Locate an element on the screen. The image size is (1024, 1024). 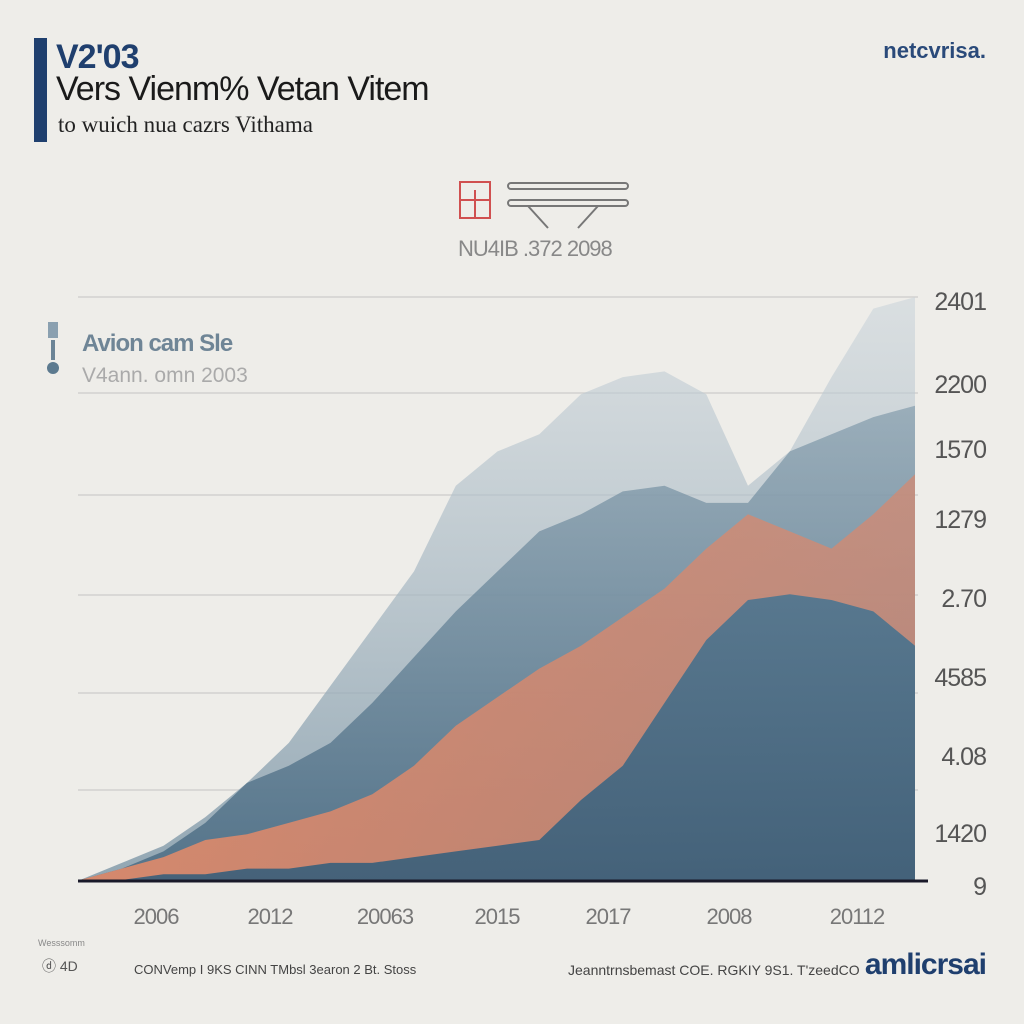
emblem-caption: NU4IB .372 2098 is located at coordinates (535, 248).